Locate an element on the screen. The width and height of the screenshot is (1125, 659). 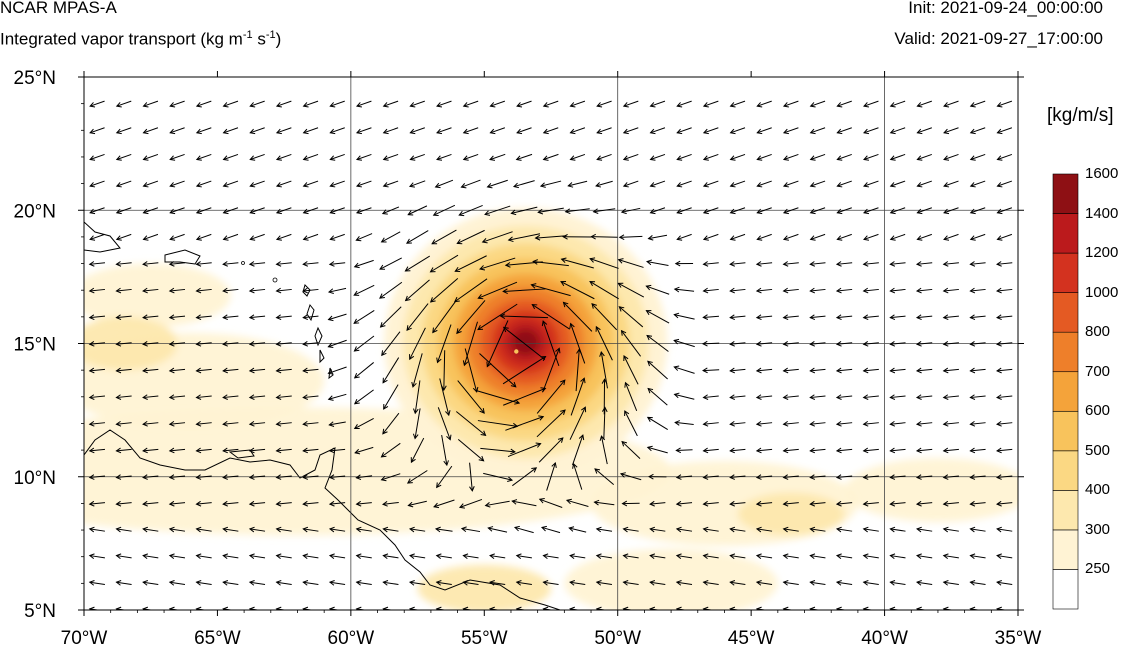
colorbar-level-label: 600 is located at coordinates (1098, 411).